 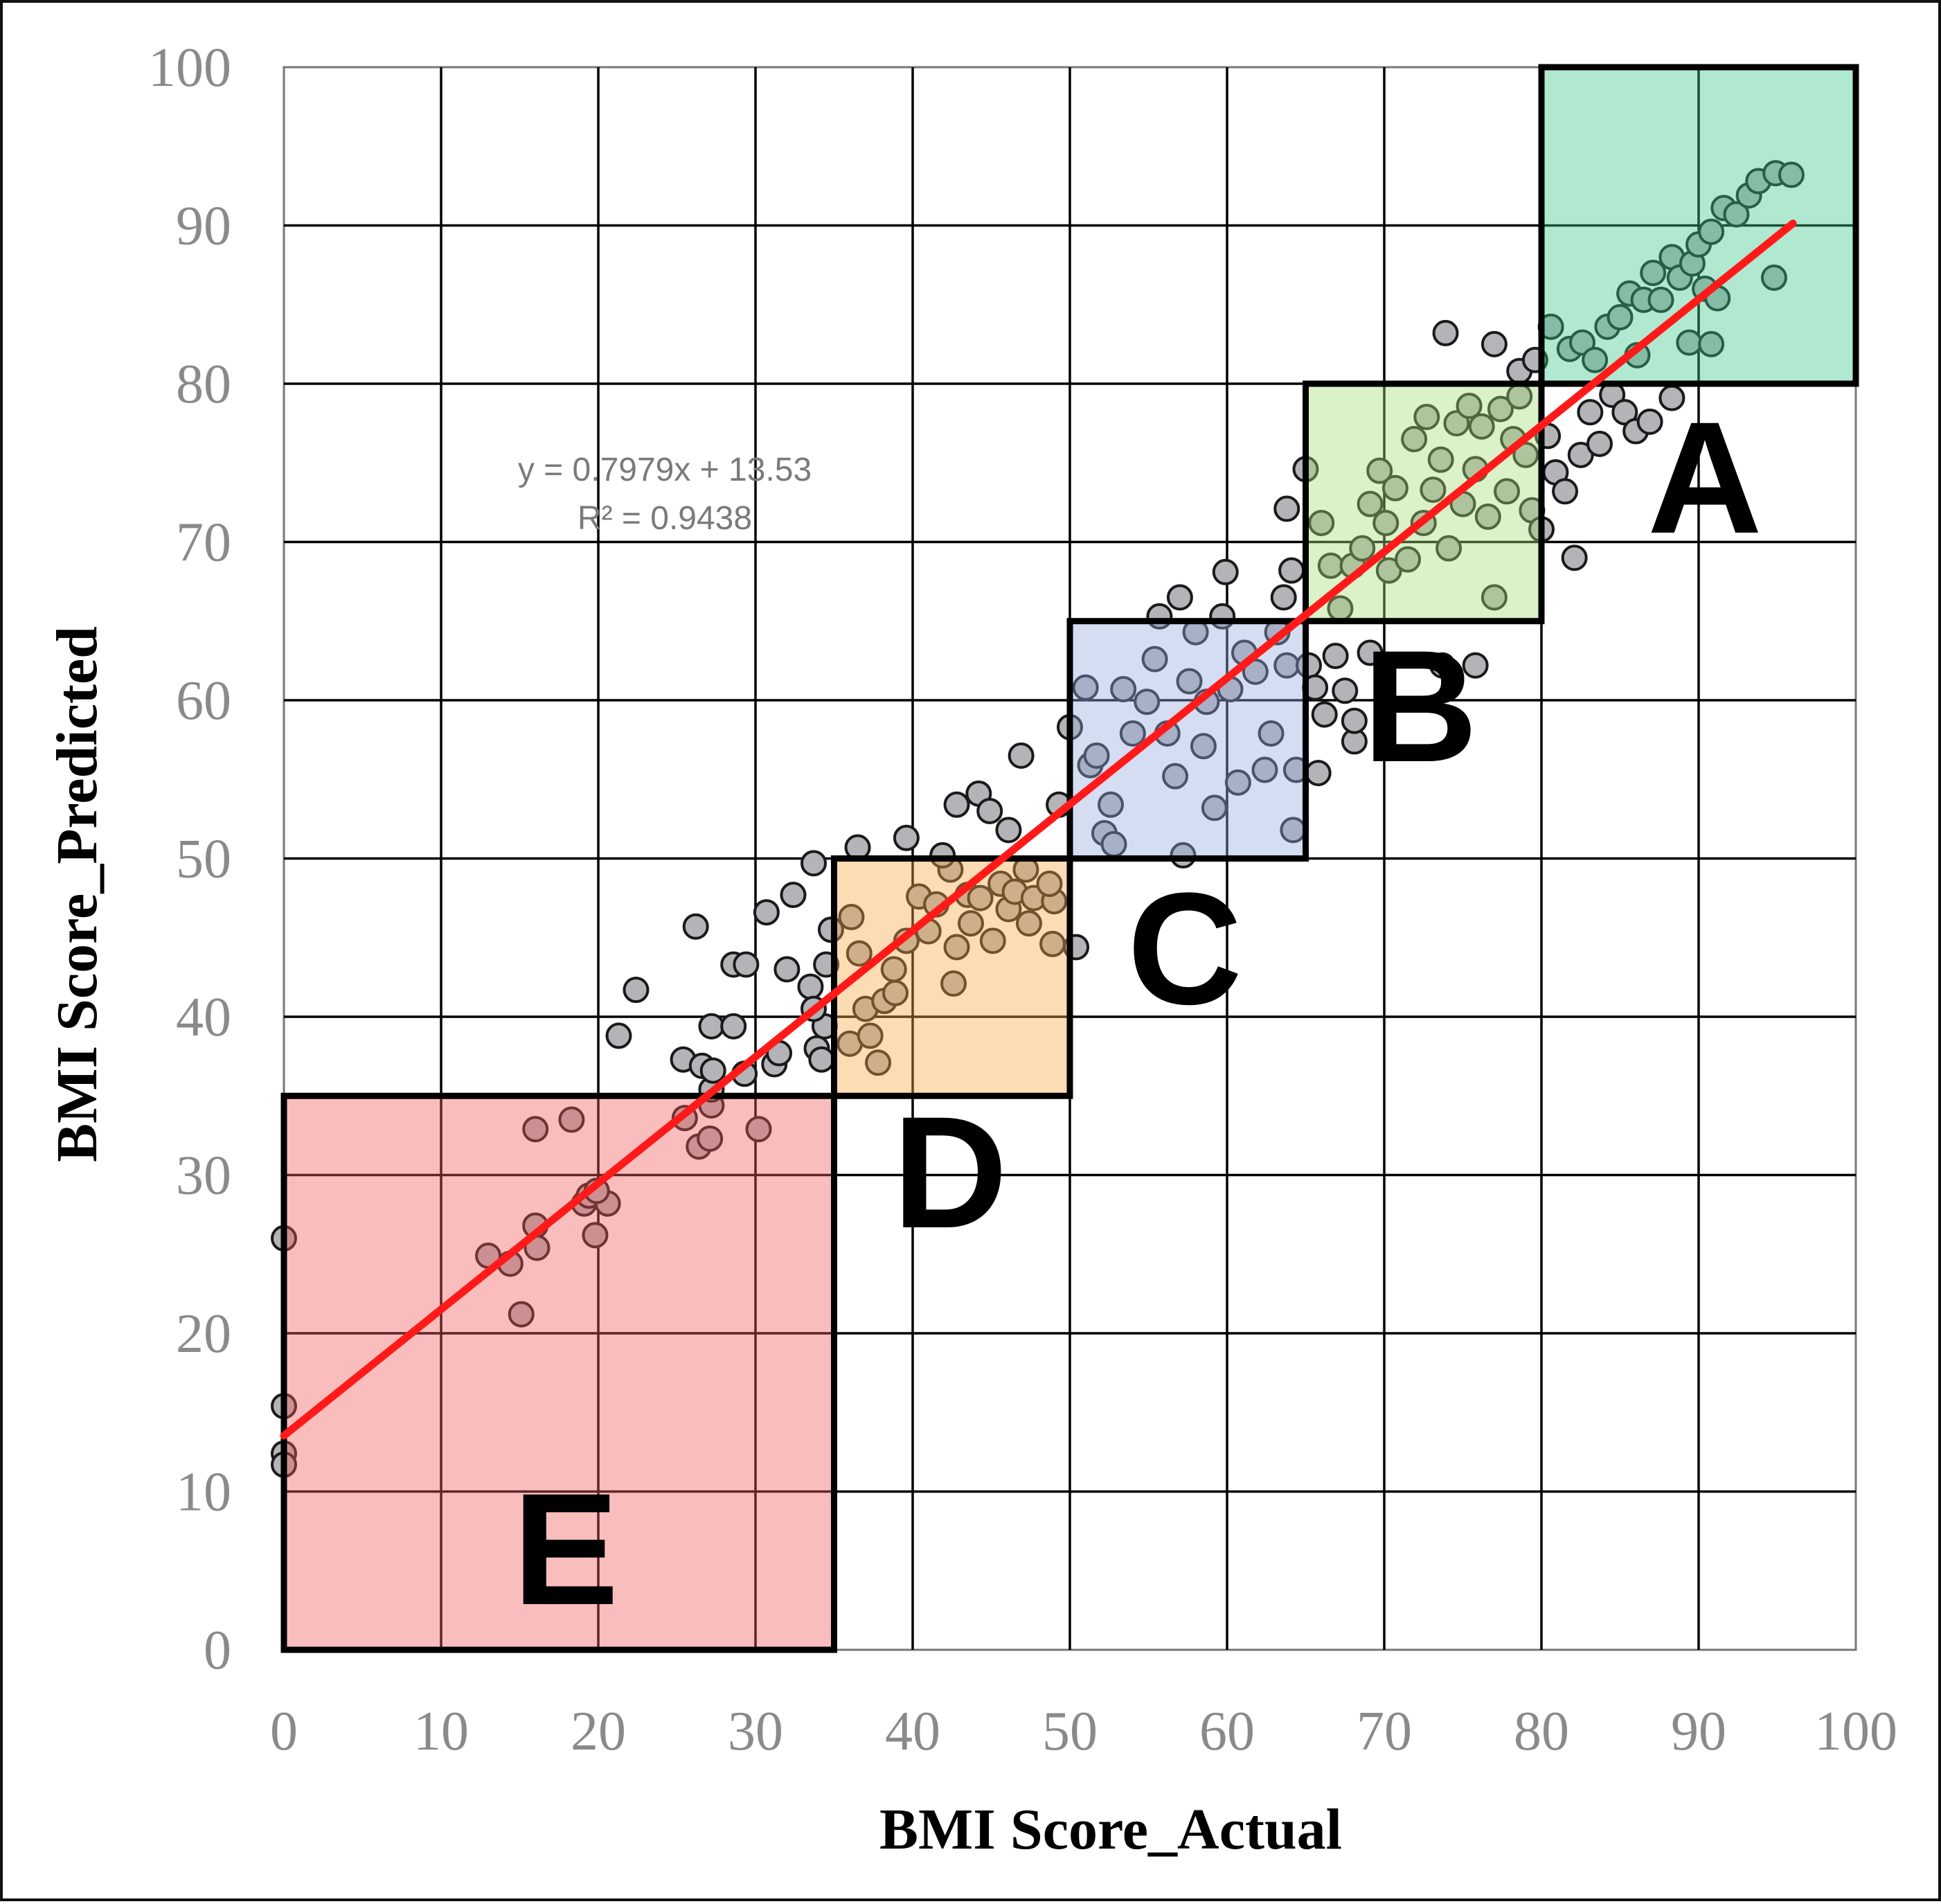 I want to click on zone-box-b, so click(x=1424, y=502).